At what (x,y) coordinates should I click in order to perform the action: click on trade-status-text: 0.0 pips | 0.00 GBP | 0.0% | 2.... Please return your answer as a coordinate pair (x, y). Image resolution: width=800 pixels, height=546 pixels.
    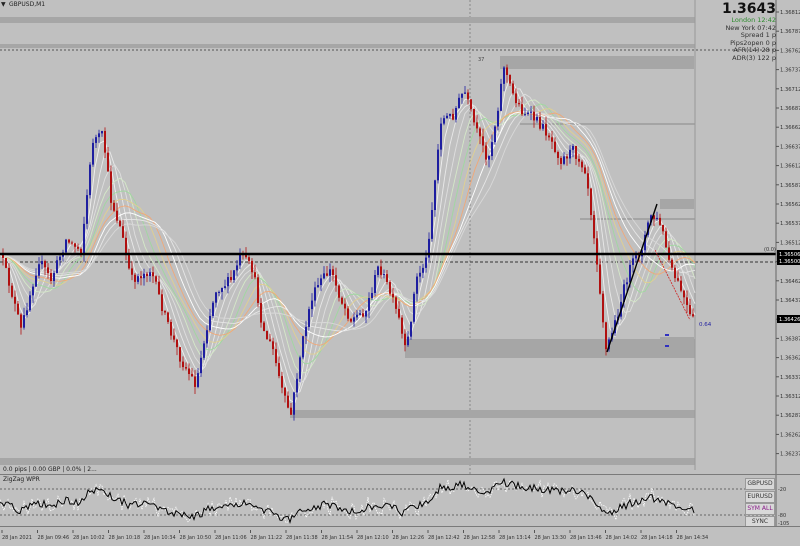
    Looking at the image, I should click on (50, 469).